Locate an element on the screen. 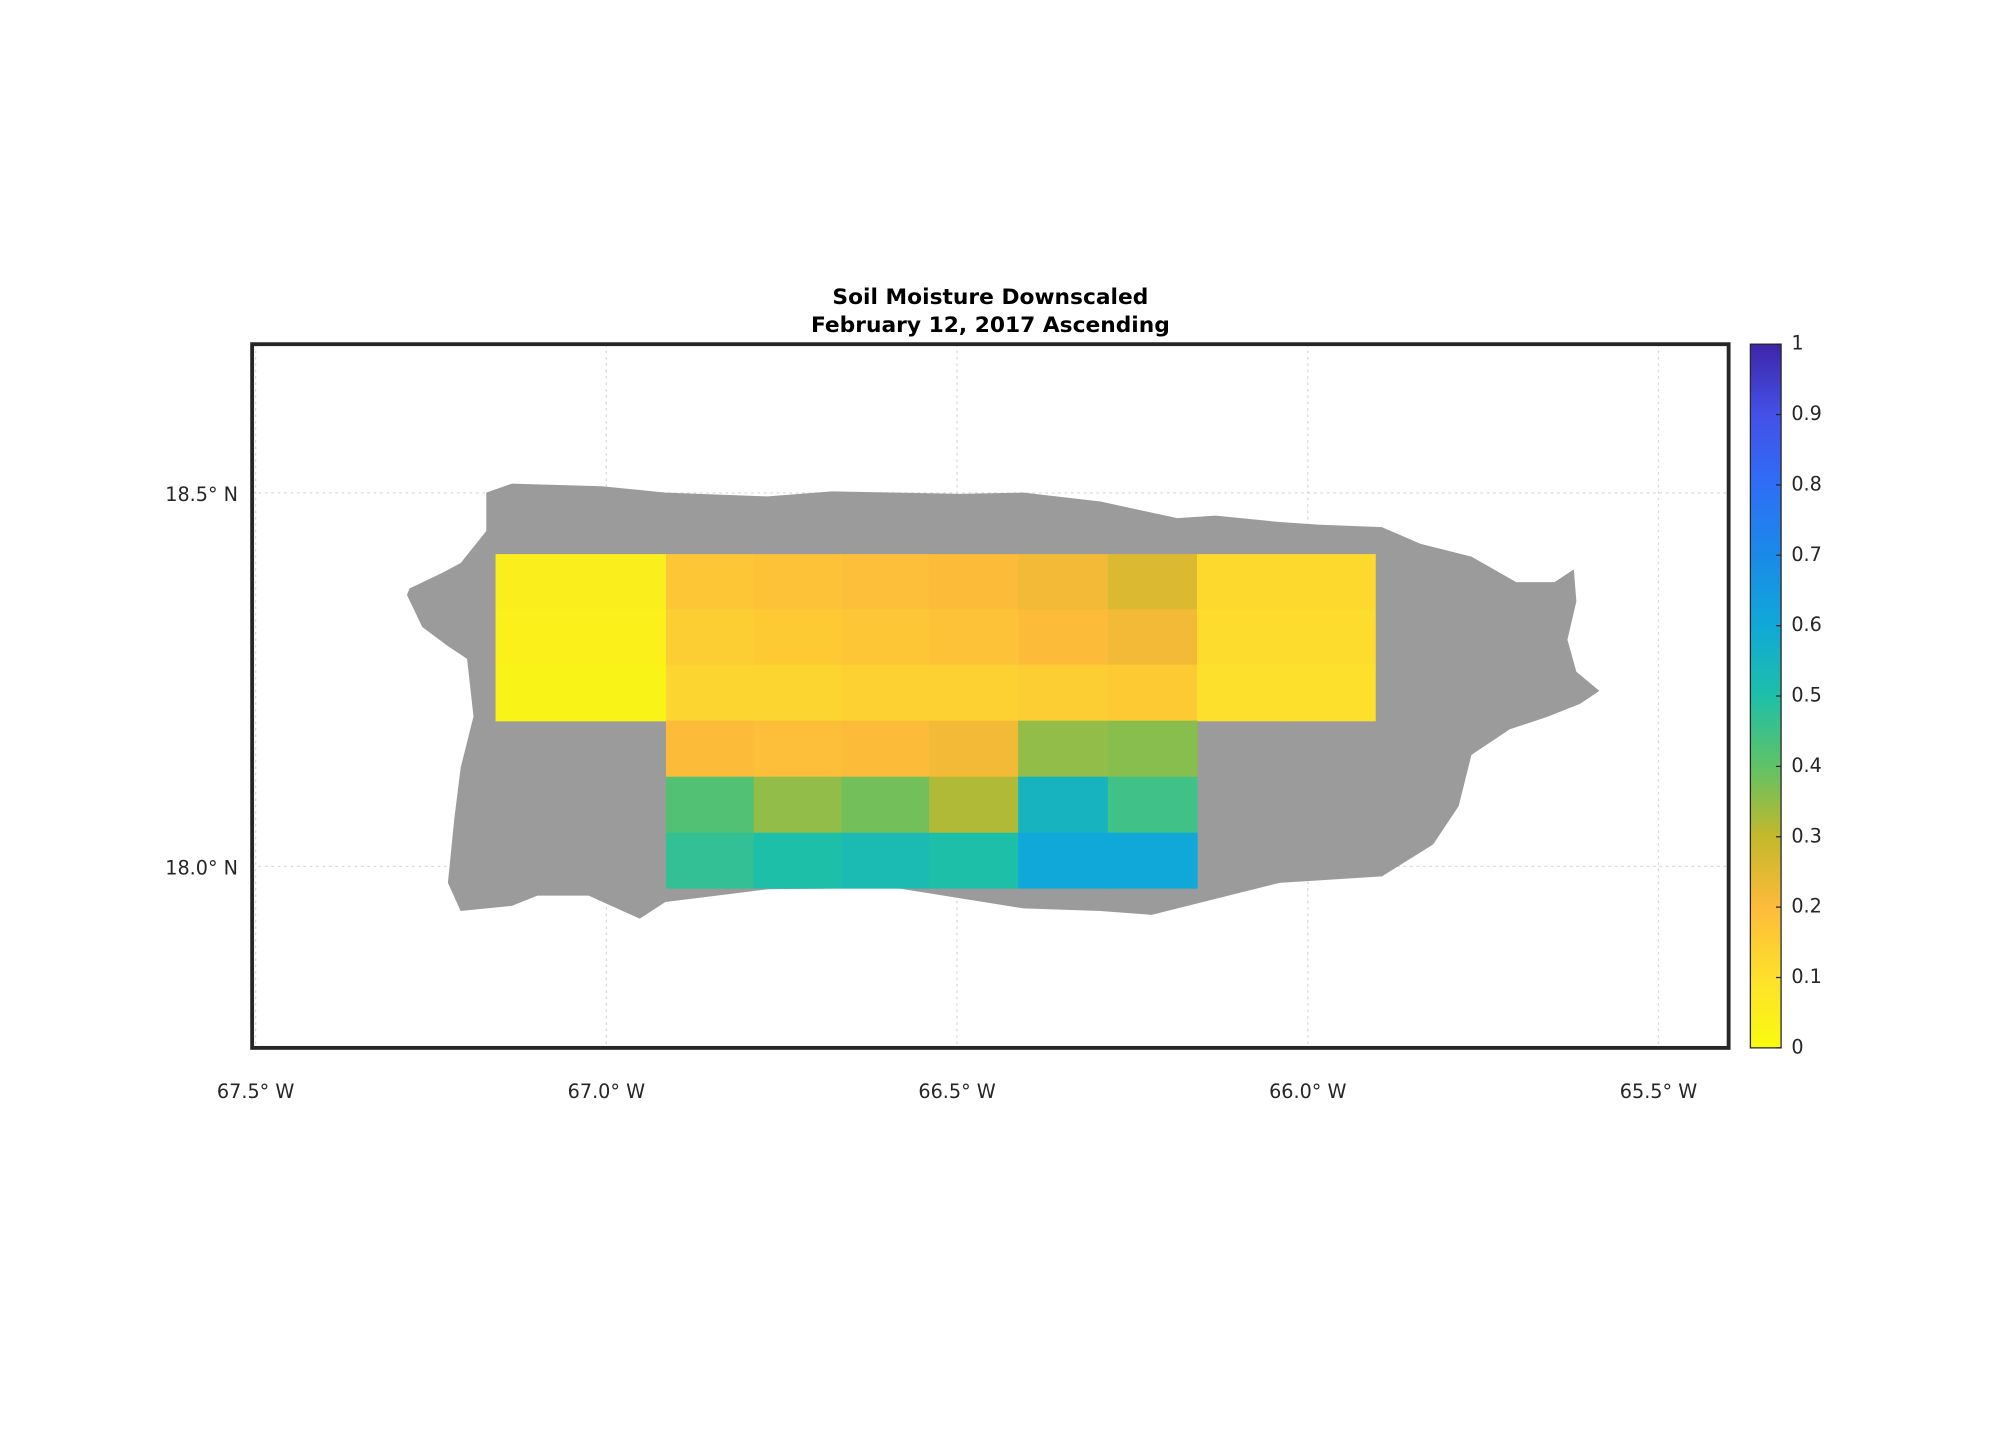 Image resolution: width=1991 pixels, height=1433 pixels. colorbar-tick-label: 0.7 is located at coordinates (1806, 554).